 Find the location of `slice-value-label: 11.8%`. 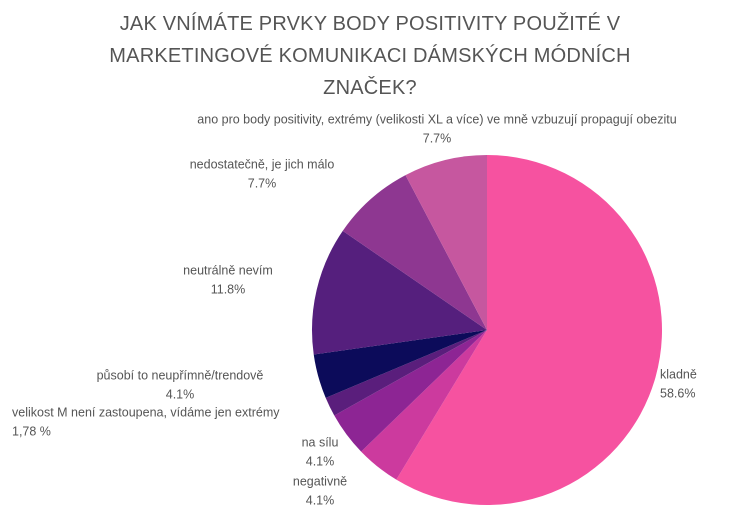

slice-value-label: 11.8% is located at coordinates (228, 289).